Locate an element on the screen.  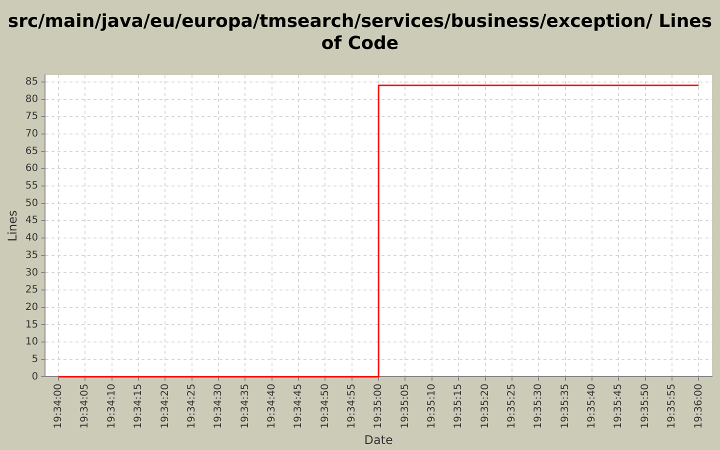
x-tick-label: 19:34:40 is located at coordinates (272, 406).